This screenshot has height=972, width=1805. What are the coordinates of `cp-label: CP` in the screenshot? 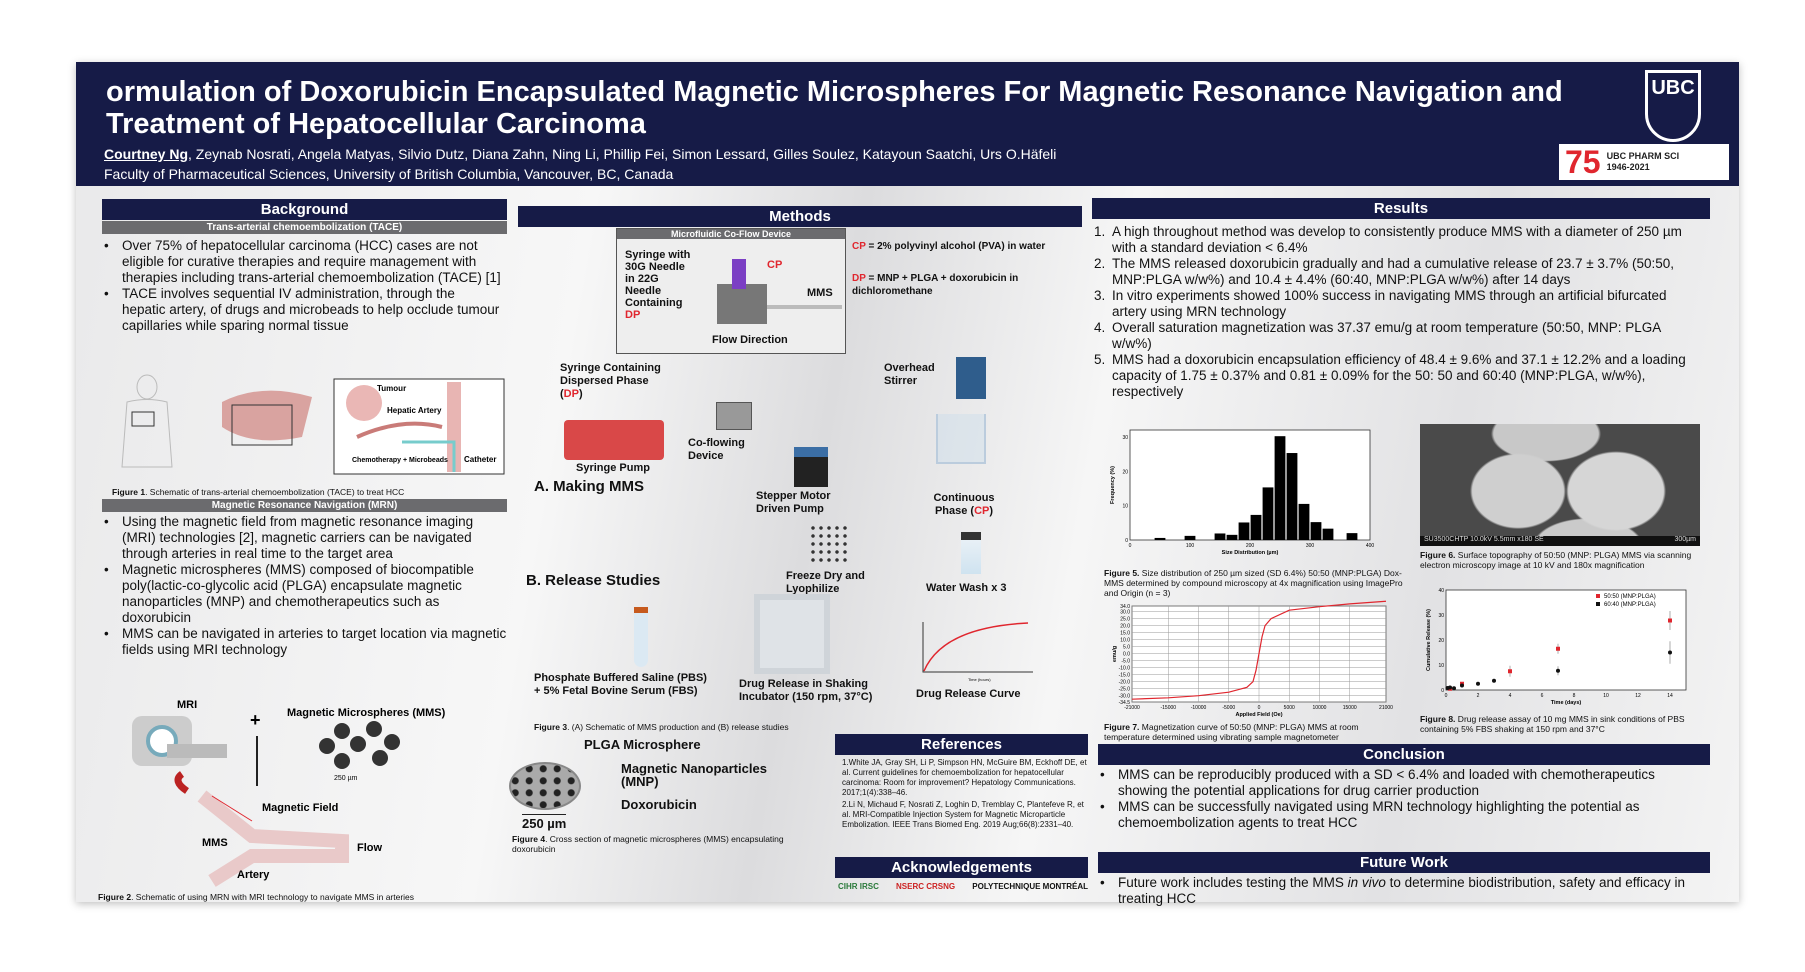 It's located at (775, 265).